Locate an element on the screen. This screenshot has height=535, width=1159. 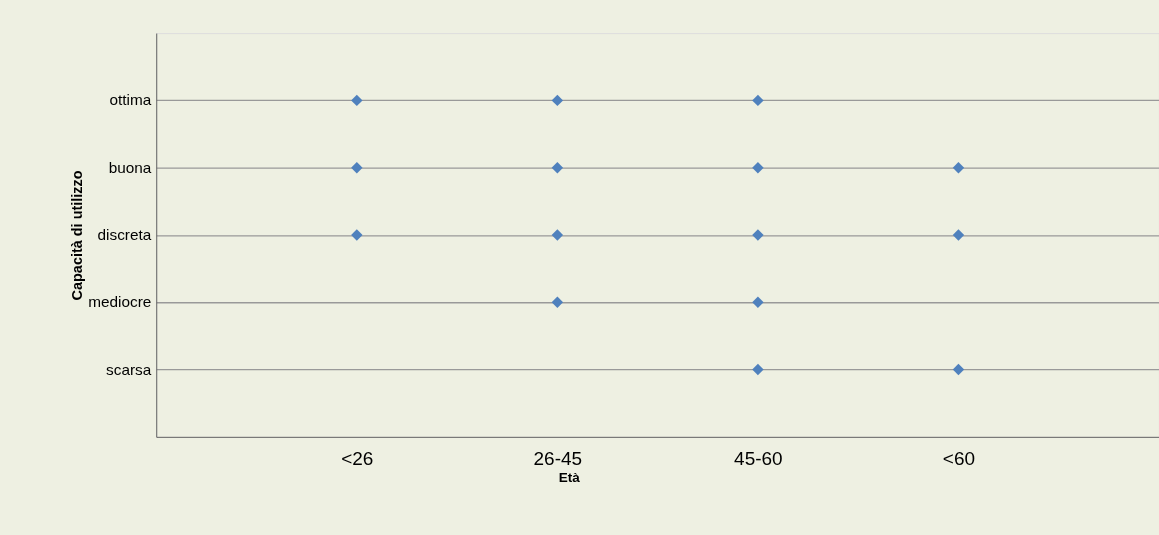
text: buona is located at coordinates (130, 167).